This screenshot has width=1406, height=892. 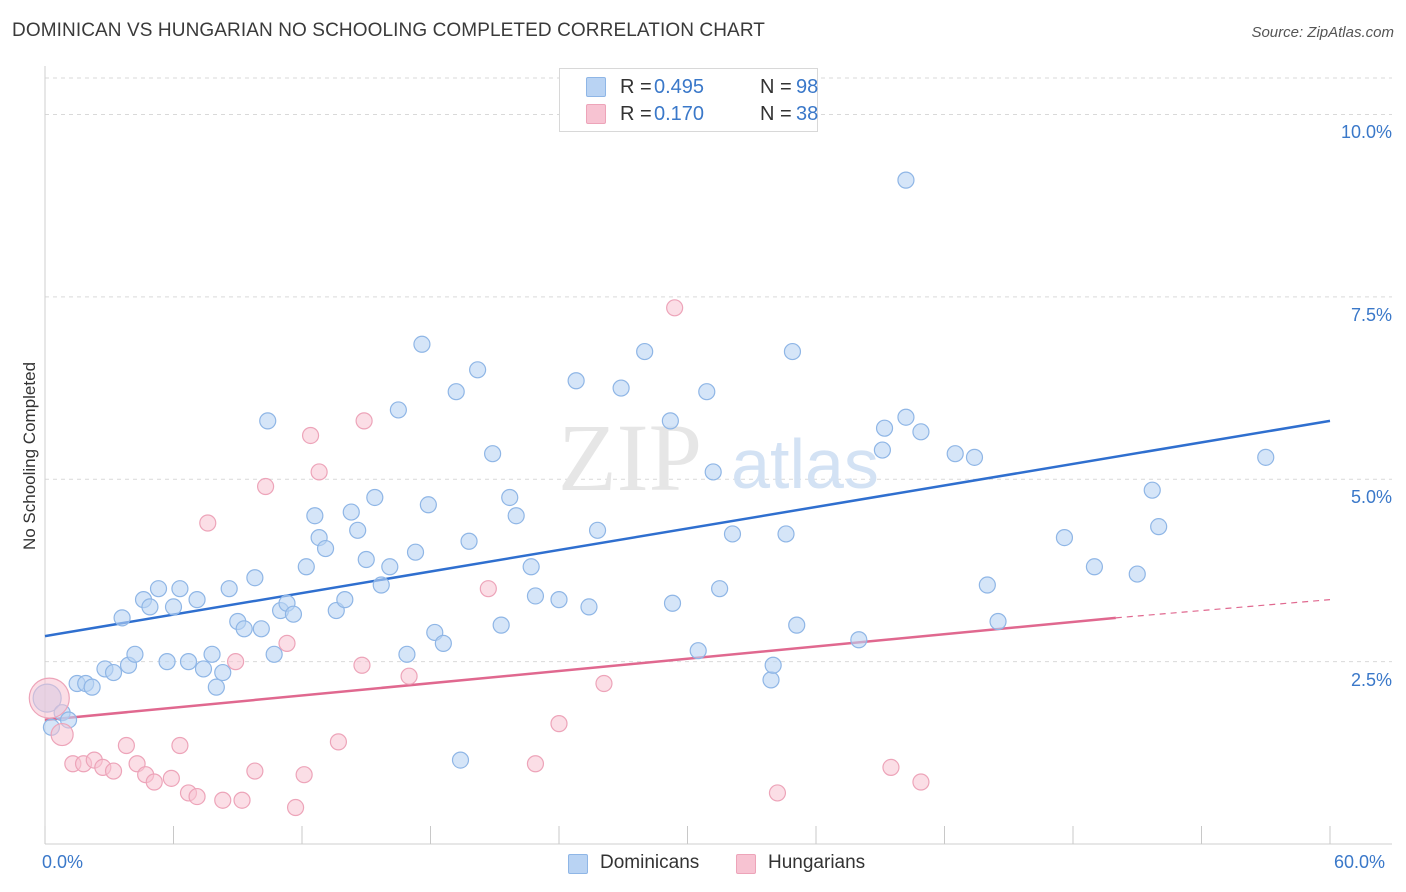 What do you see at coordinates (1322, 32) in the screenshot?
I see `source-label: Source: ZipAtlas.com` at bounding box center [1322, 32].